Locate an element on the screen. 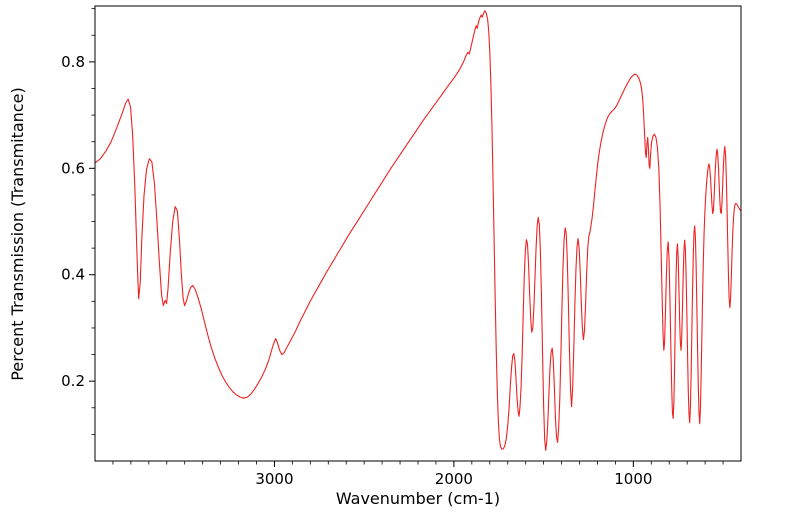 The width and height of the screenshot is (799, 516). y-axis-label: Percent Transmission (Transmitance) is located at coordinates (17, 233).